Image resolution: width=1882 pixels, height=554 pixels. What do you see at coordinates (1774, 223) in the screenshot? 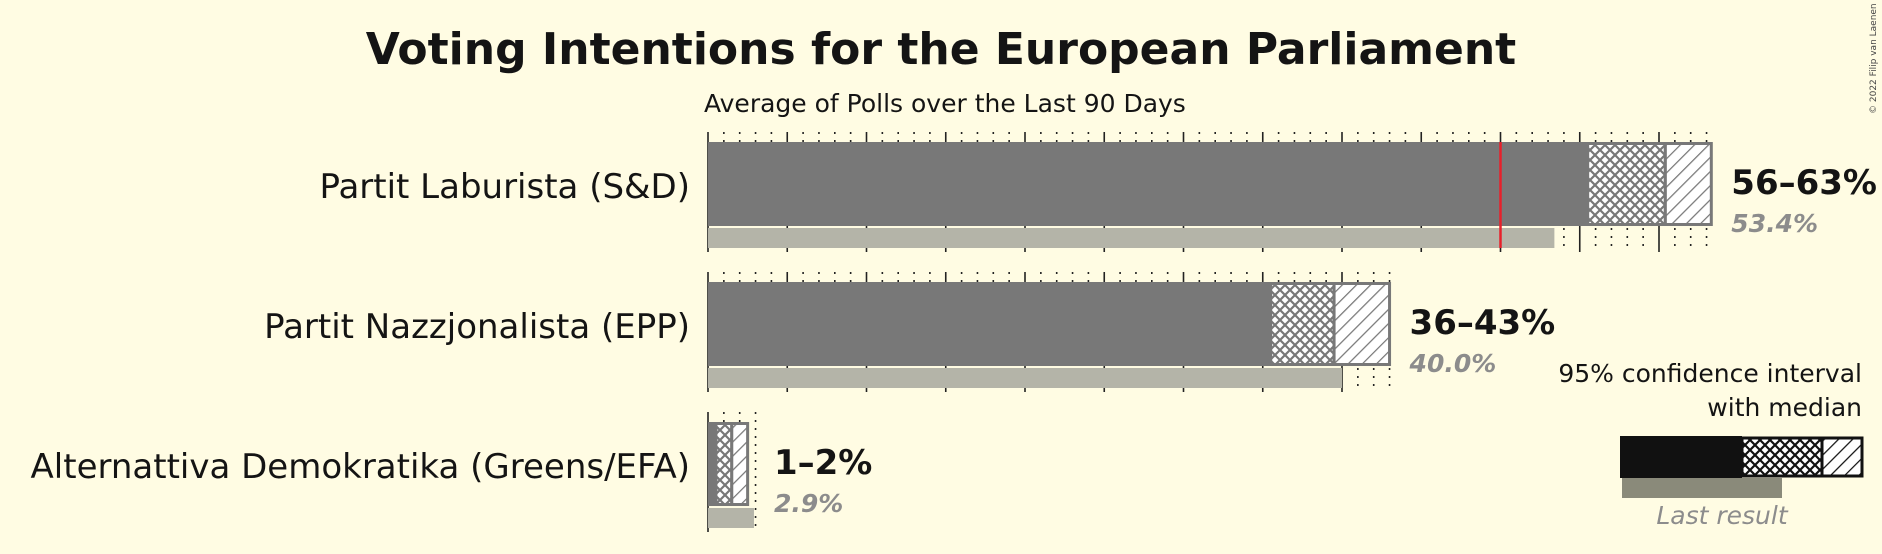
I see `last-result-label: 53.4%` at bounding box center [1774, 223].